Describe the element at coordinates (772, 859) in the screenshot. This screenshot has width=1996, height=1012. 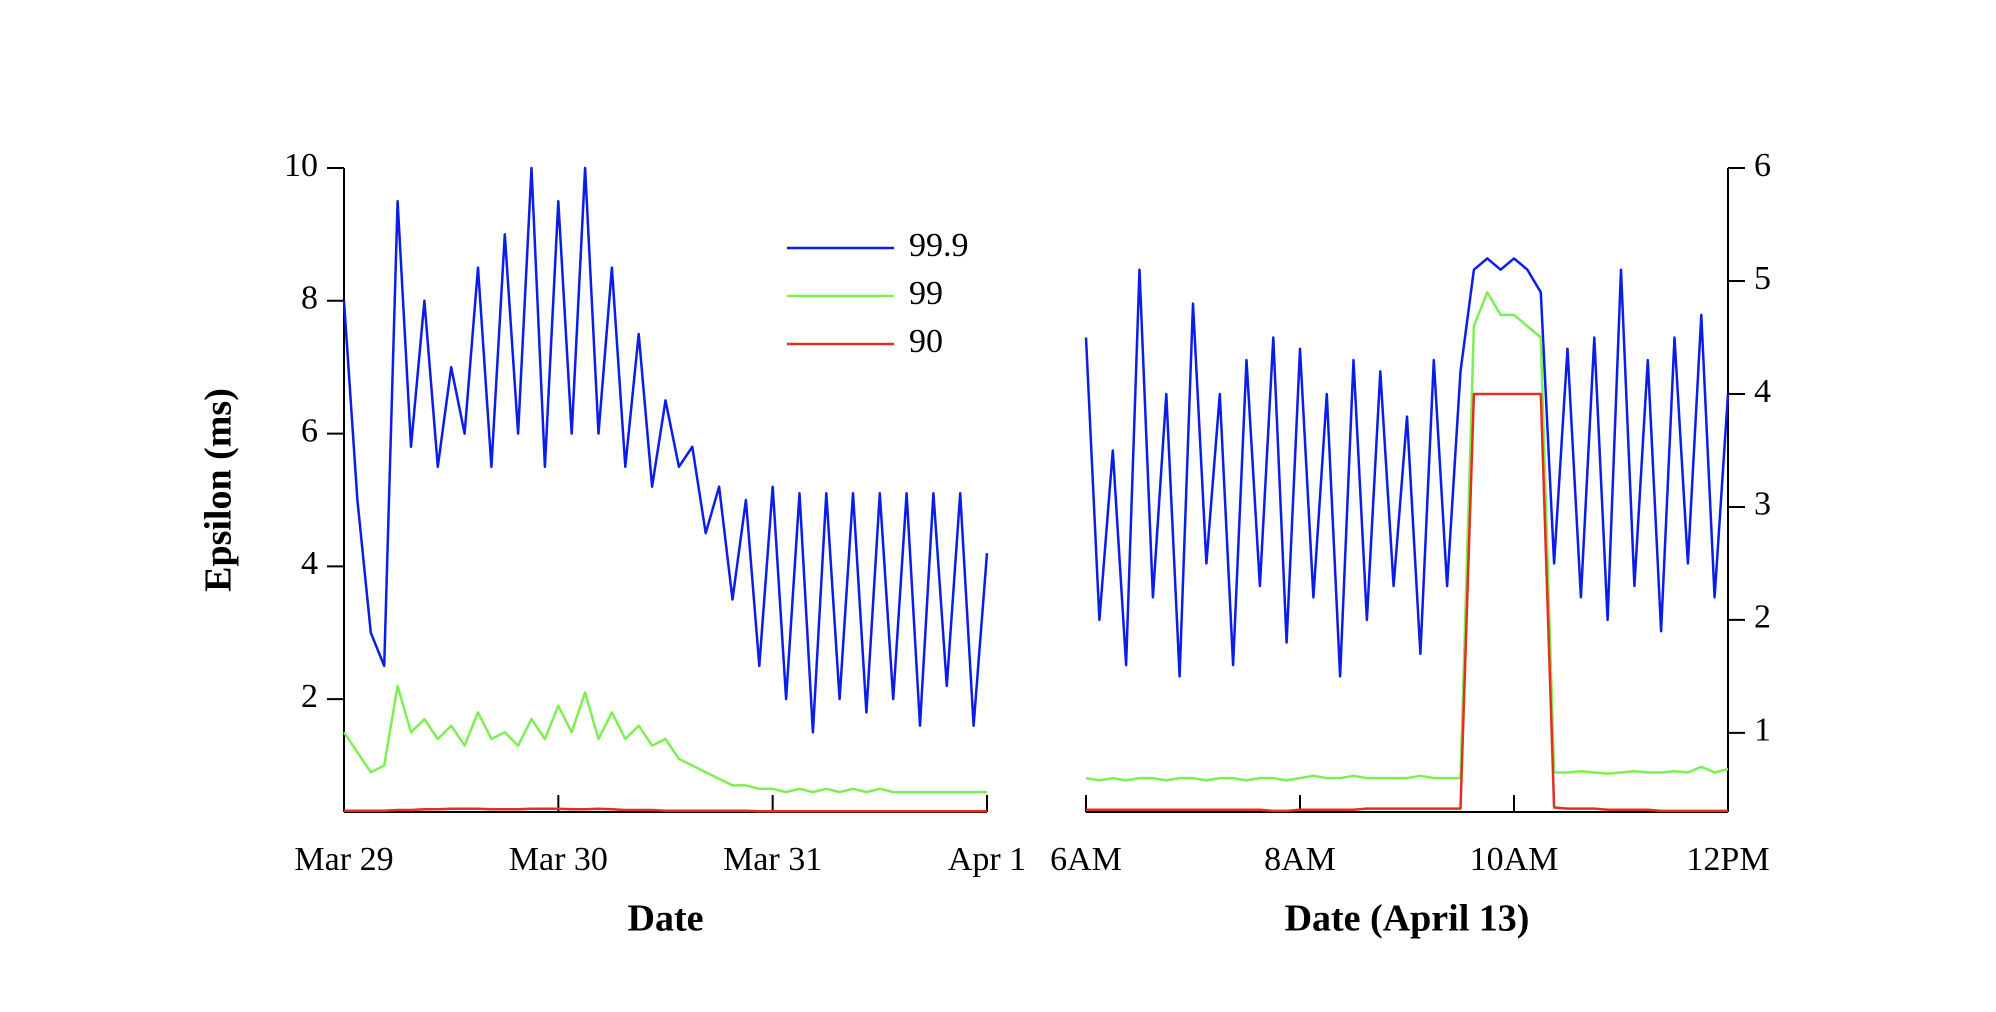
I see `x-tick-label: Mar 31` at that location.